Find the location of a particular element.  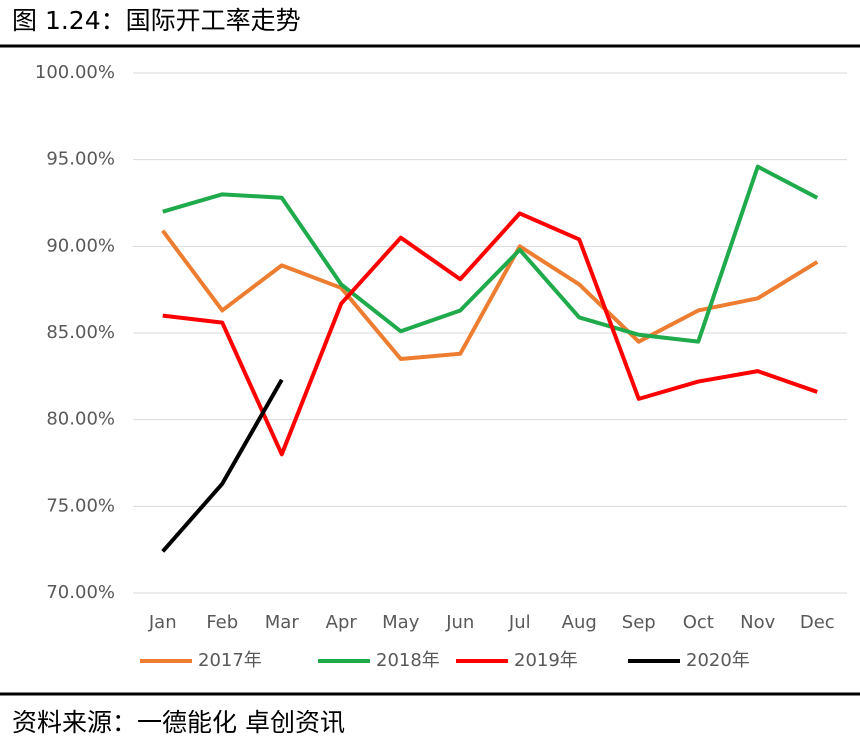

x-tick-label: Oct is located at coordinates (698, 622).